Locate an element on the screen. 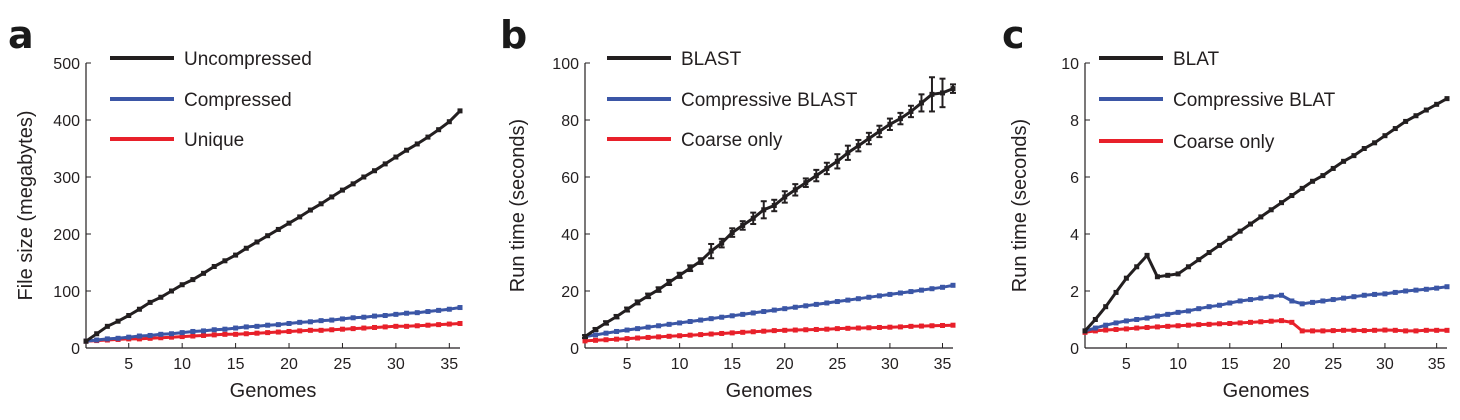 This screenshot has width=1460, height=420. series-coarse-only is located at coordinates (1266, 326).